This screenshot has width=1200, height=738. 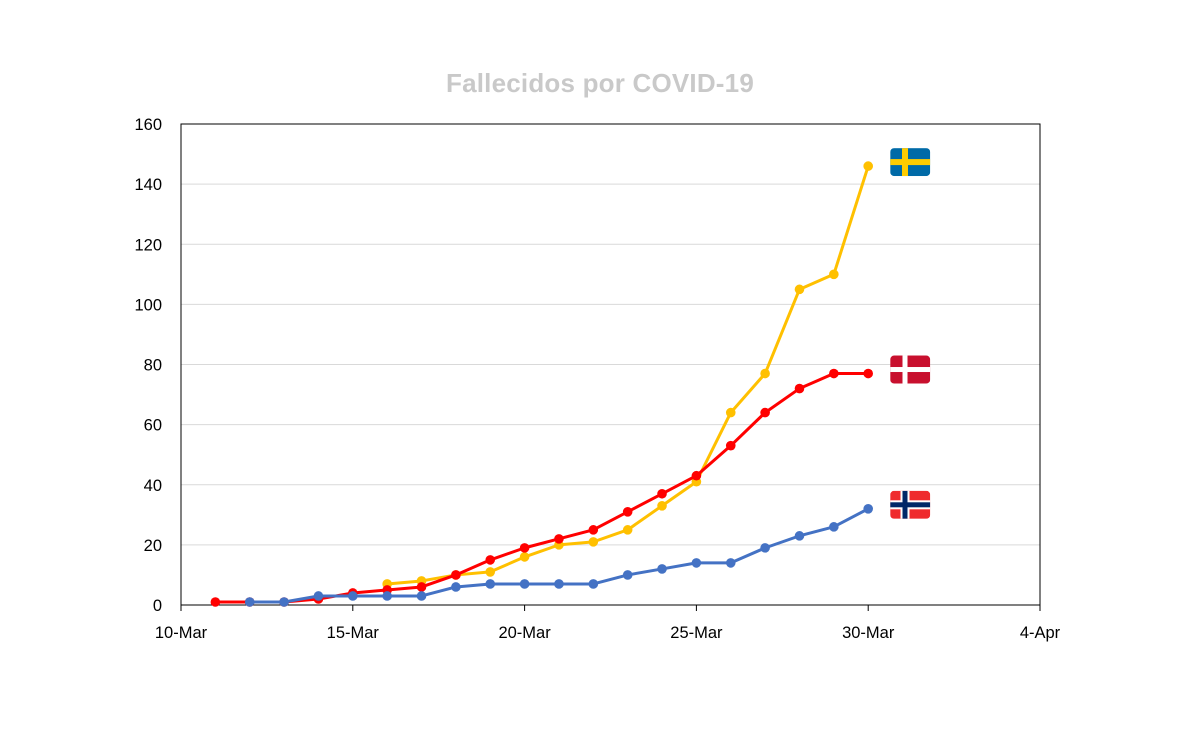 I want to click on y-tick-label: 20, so click(x=153, y=546).